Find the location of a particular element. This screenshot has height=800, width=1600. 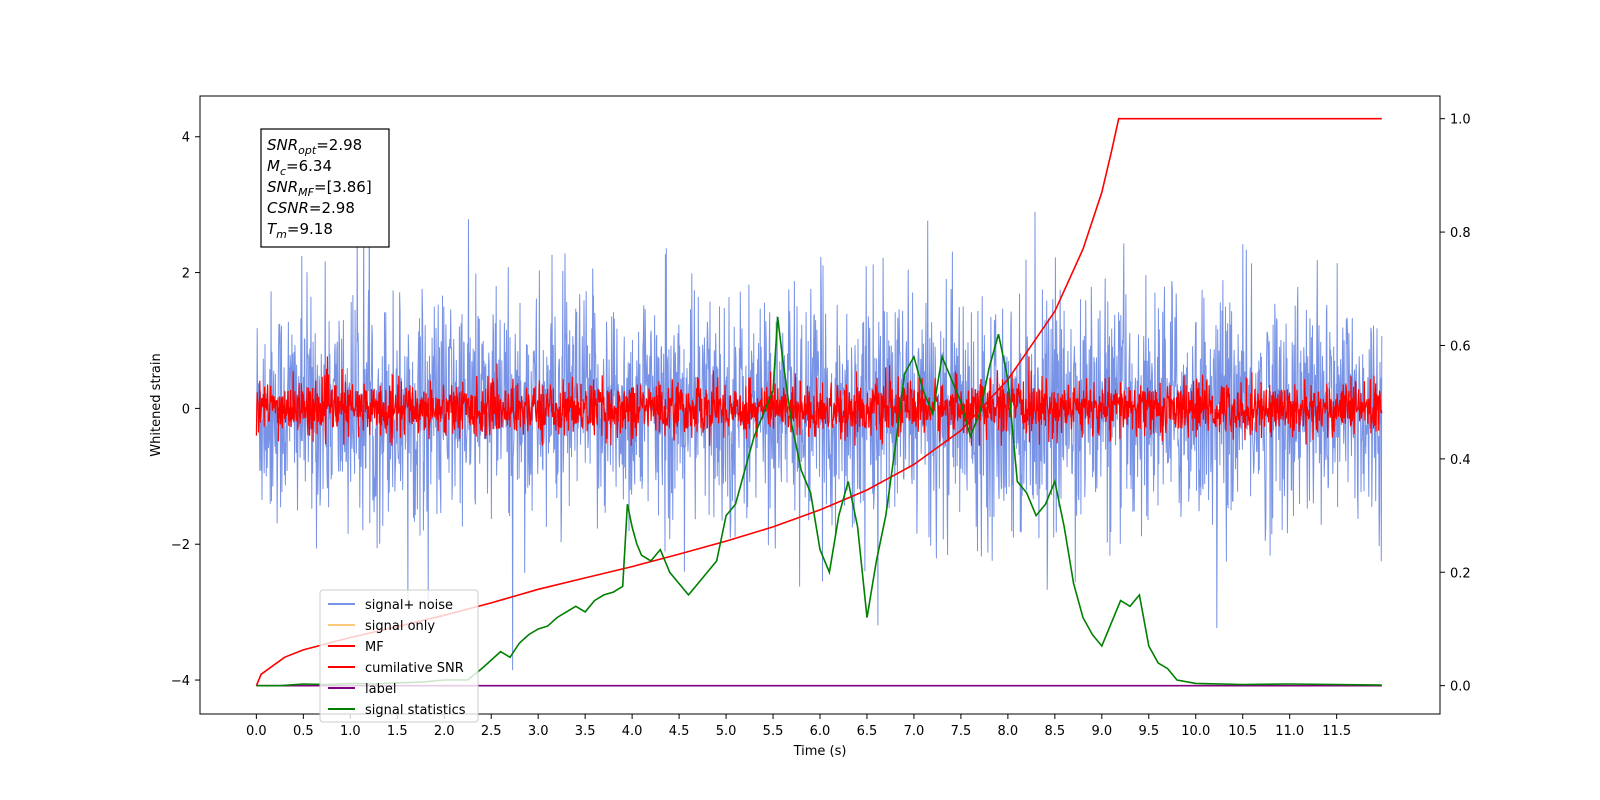

legend-label: signal only is located at coordinates (400, 626).